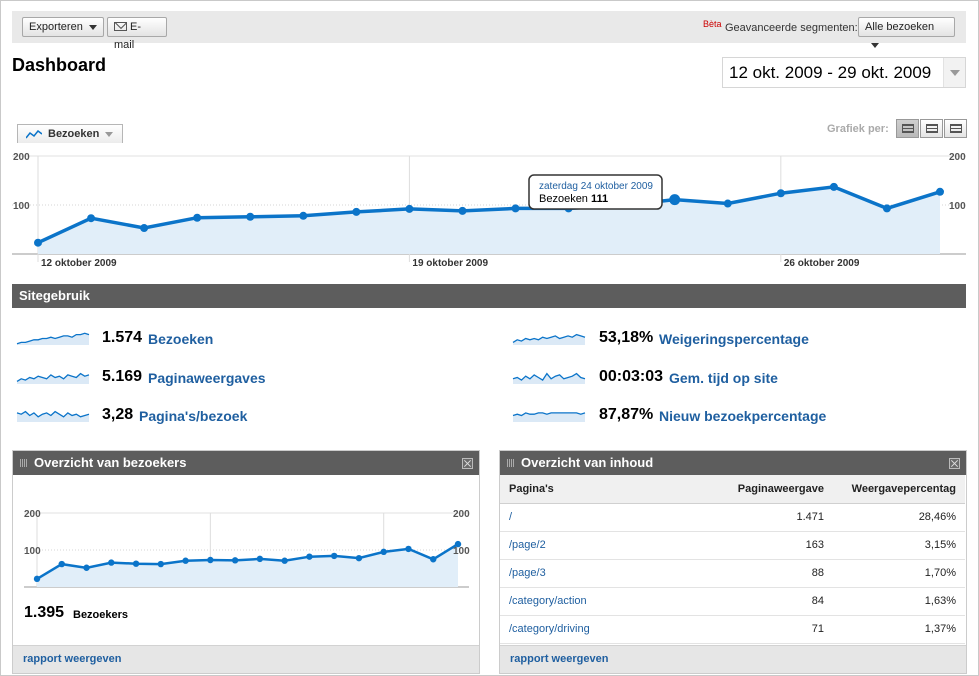  Describe the element at coordinates (247, 561) in the screenshot. I see `visitors-line` at that location.